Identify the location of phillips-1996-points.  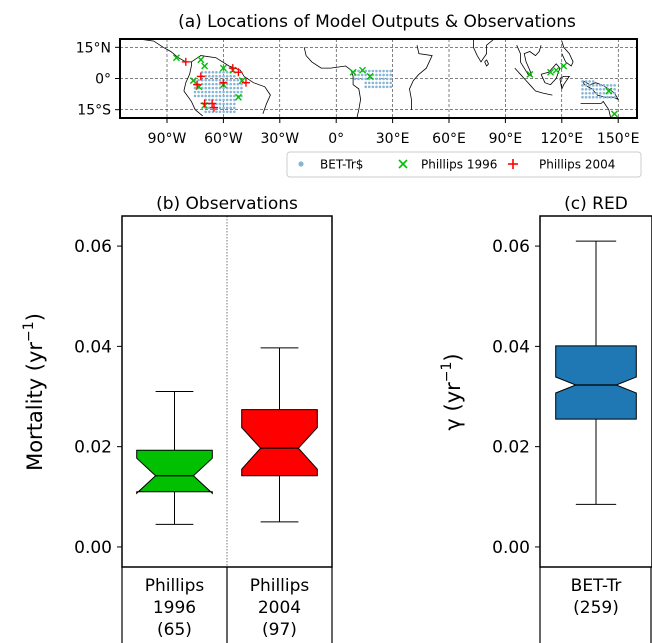
(395, 86).